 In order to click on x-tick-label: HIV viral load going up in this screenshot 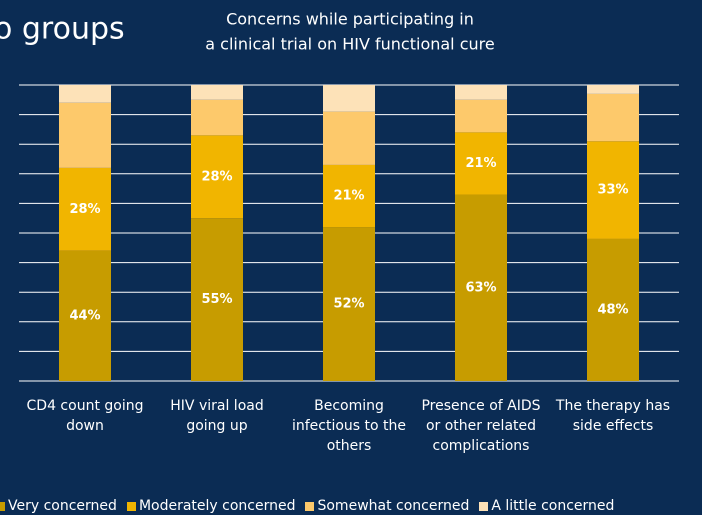, I will do `click(217, 416)`.